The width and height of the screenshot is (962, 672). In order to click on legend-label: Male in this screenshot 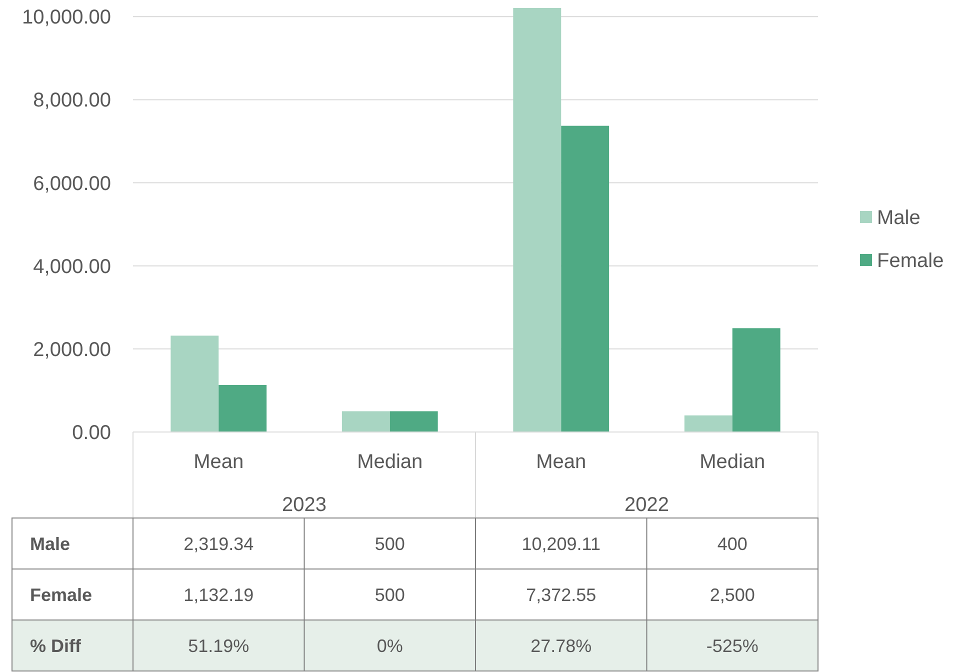, I will do `click(898, 218)`.